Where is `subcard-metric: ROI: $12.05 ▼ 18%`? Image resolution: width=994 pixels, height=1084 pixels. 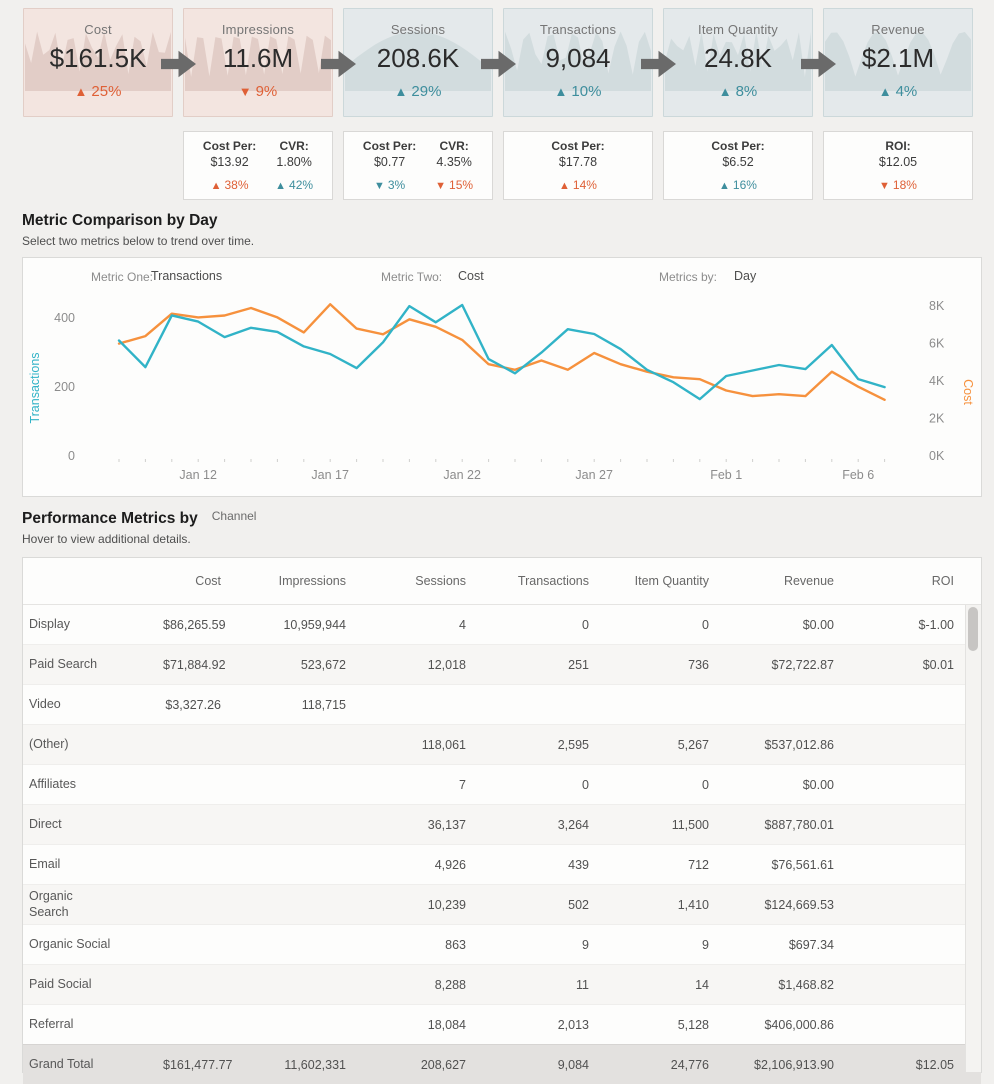
subcard-metric: ROI: $12.05 ▼ 18% is located at coordinates (898, 165).